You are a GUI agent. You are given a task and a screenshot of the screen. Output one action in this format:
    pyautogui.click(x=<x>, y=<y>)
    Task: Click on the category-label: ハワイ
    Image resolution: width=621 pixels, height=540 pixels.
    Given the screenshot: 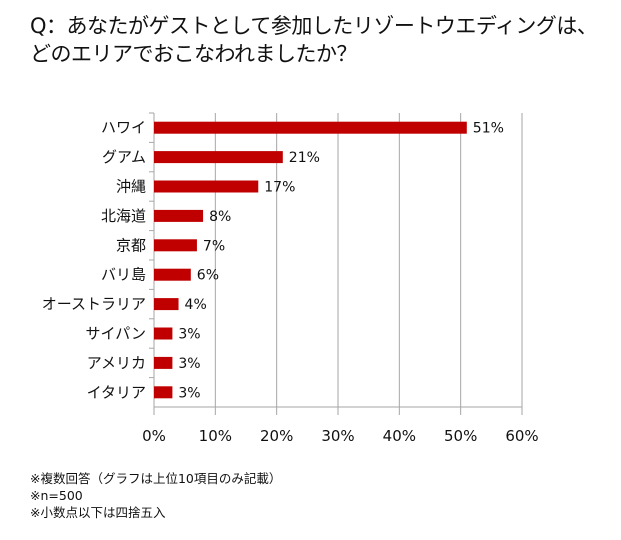 What is the action you would take?
    pyautogui.click(x=123, y=128)
    